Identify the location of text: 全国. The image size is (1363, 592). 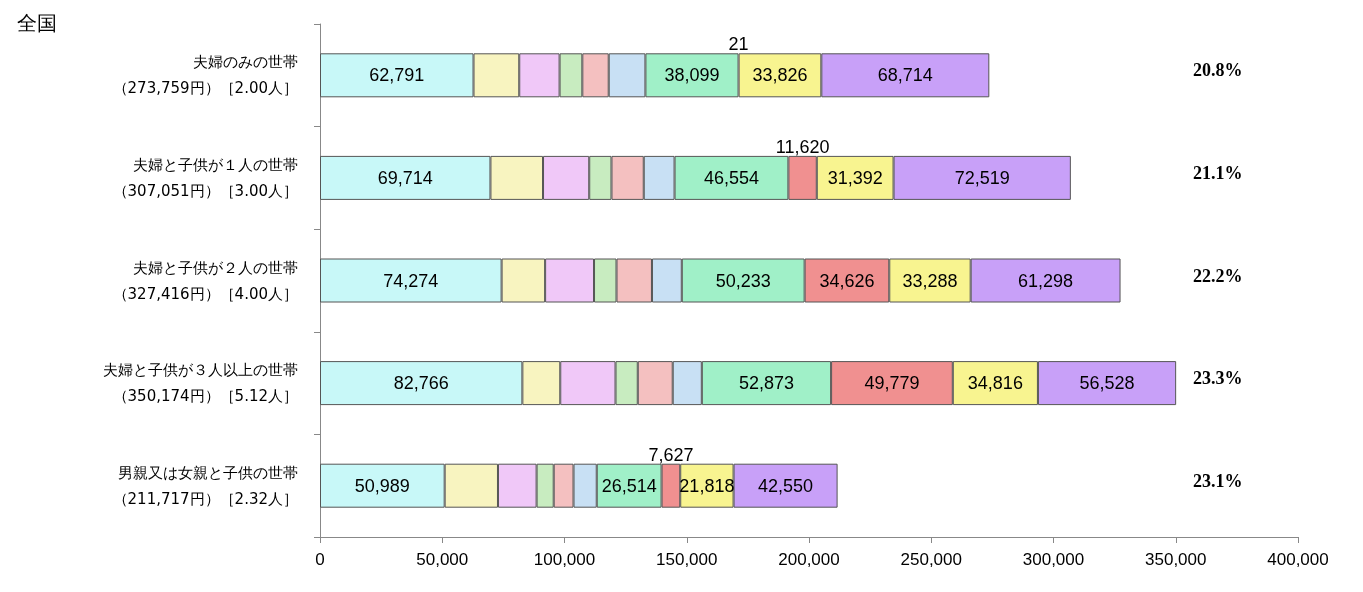
(37, 23).